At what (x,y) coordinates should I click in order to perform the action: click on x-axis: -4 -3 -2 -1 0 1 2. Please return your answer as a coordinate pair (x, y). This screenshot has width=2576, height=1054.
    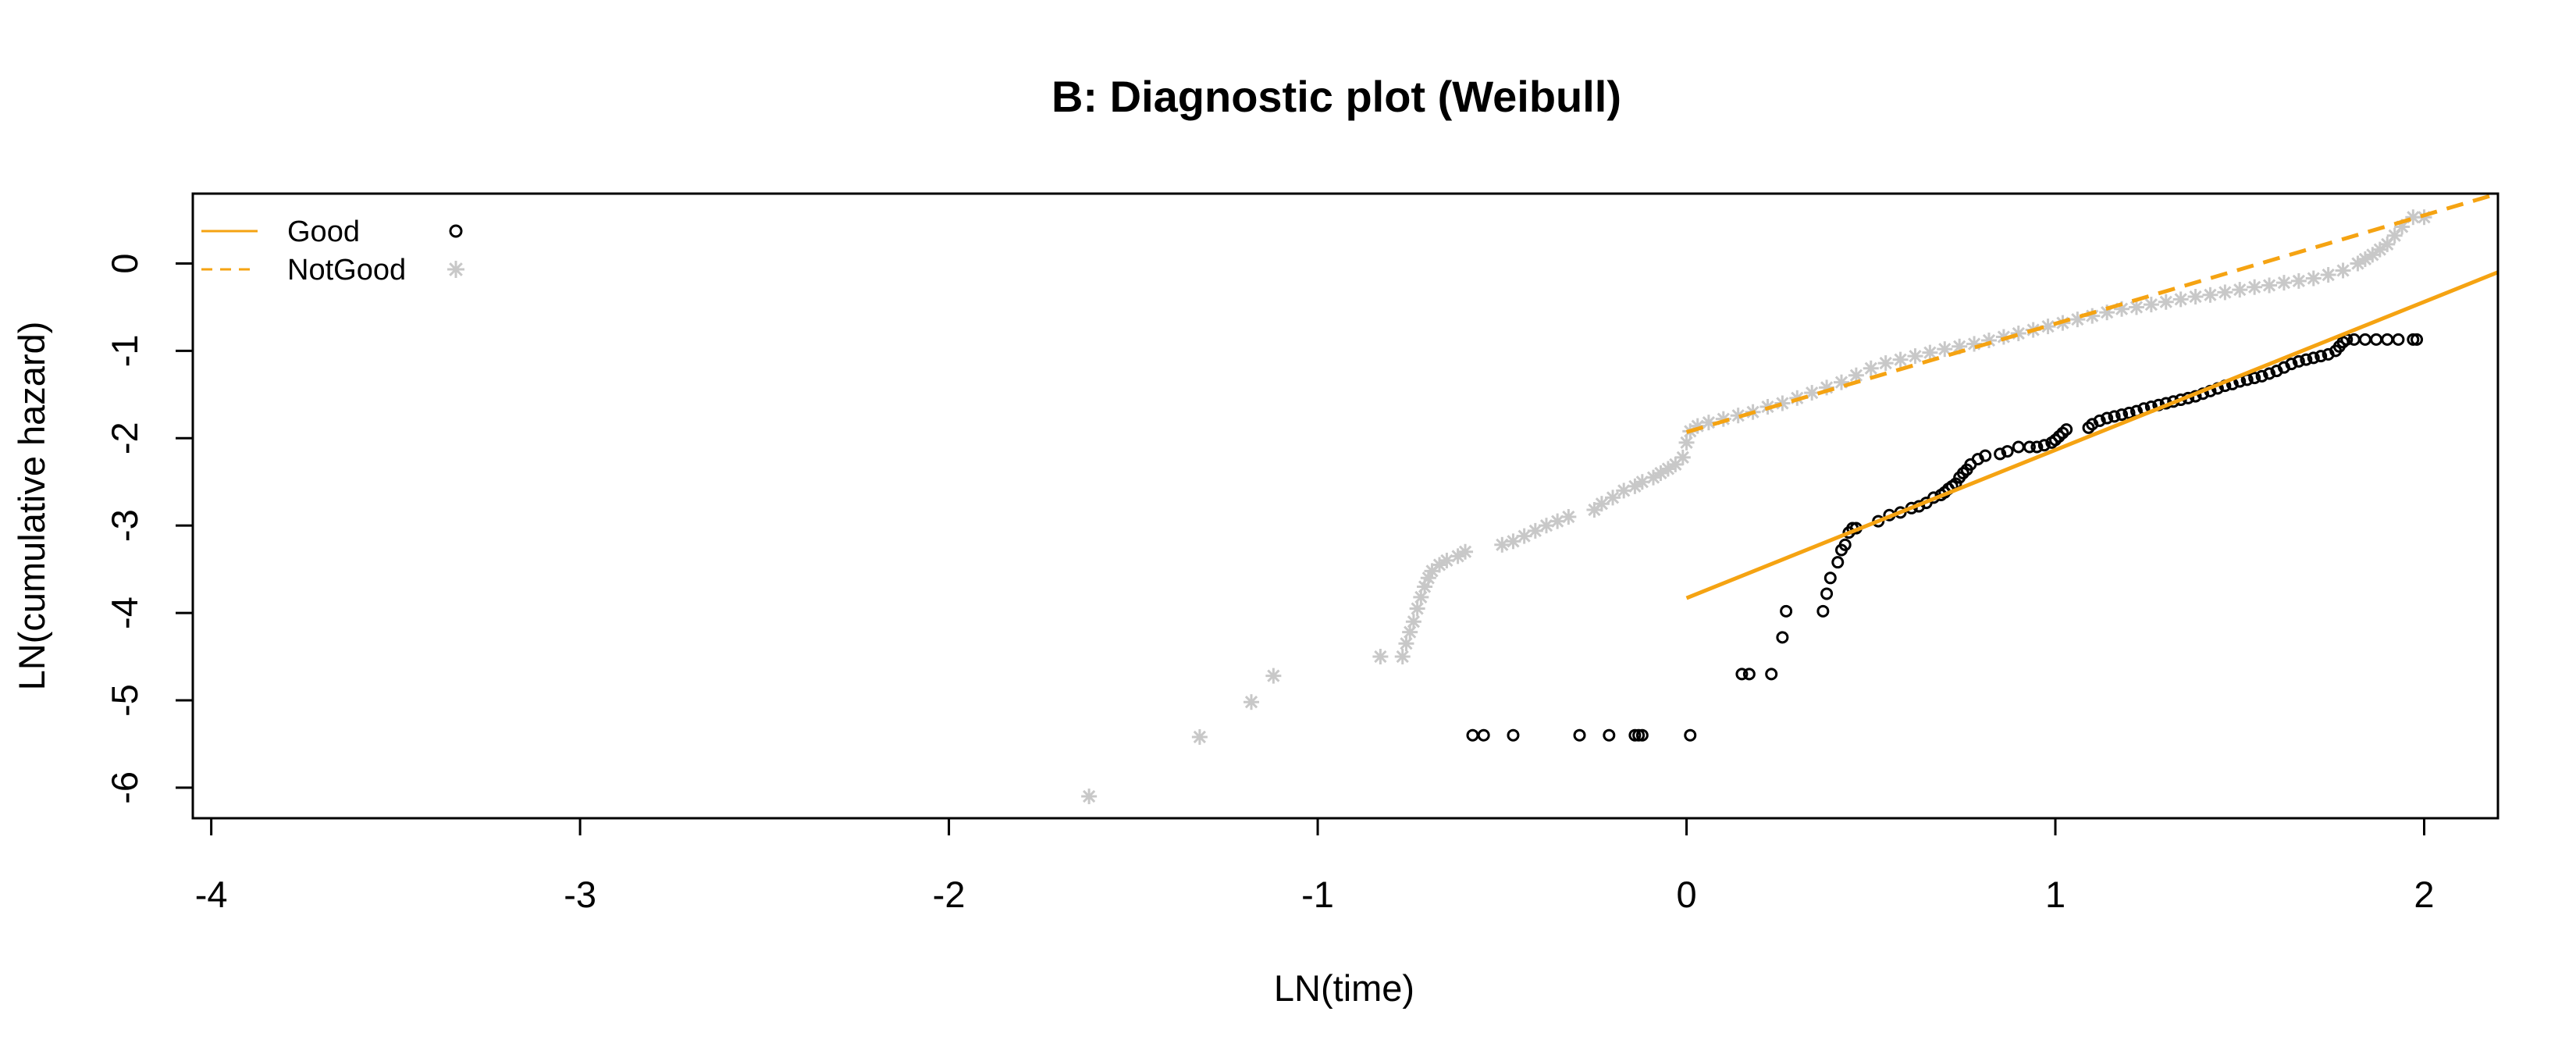
    Looking at the image, I should click on (1315, 866).